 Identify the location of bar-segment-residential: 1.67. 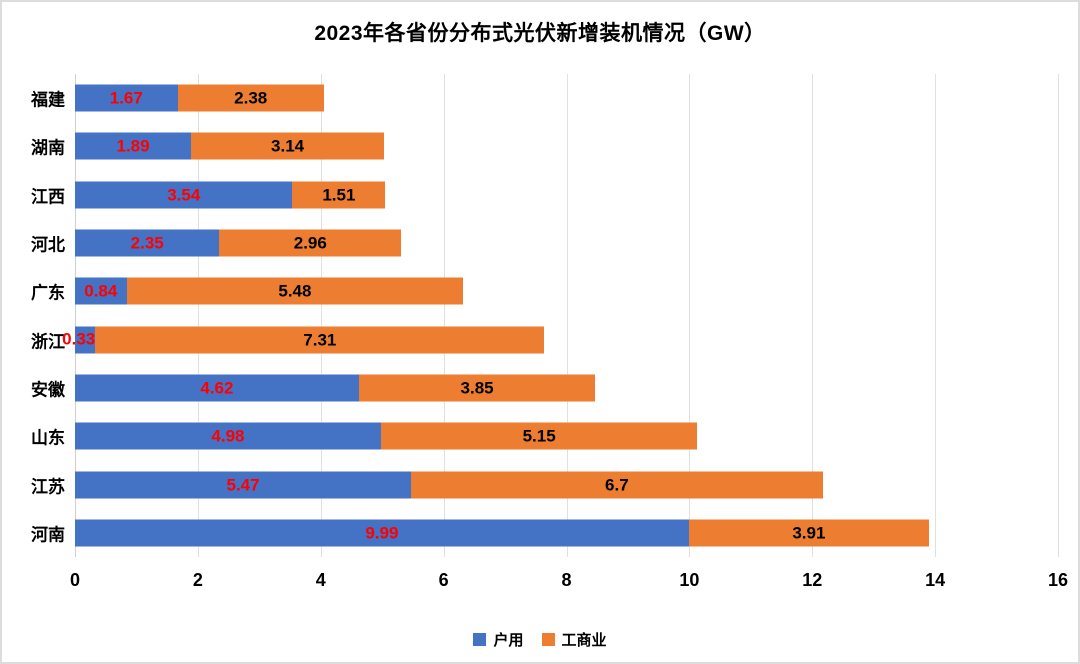
(126, 98).